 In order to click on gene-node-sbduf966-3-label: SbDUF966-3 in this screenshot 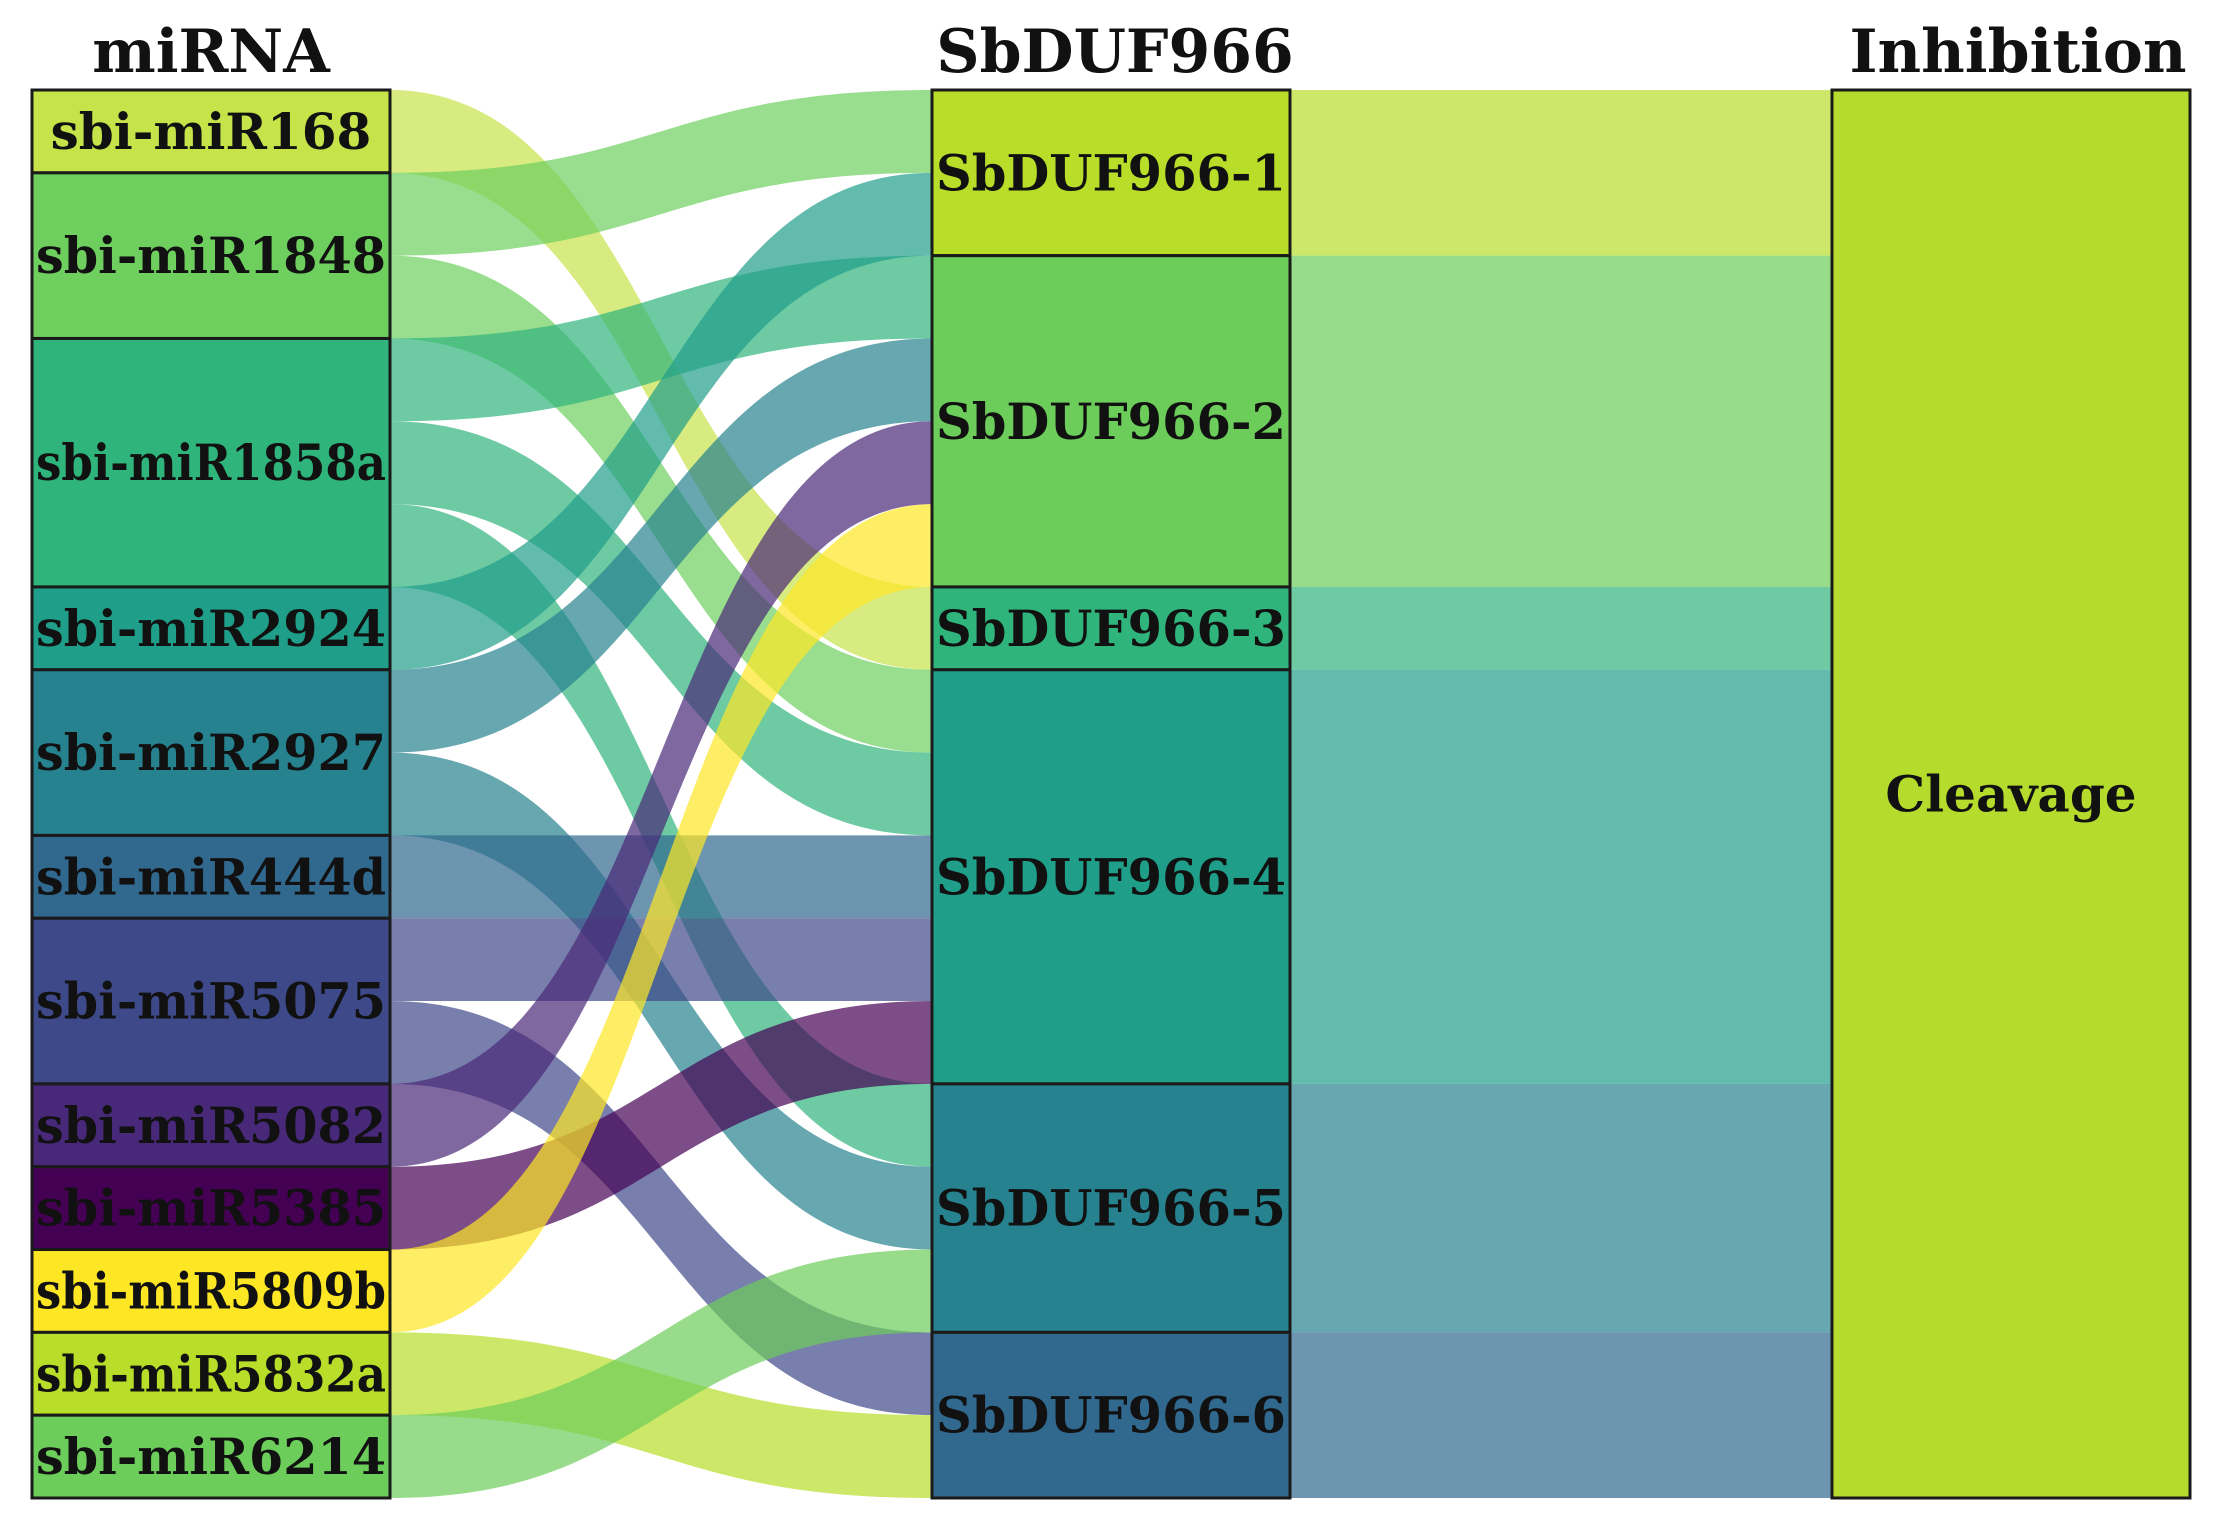, I will do `click(1111, 628)`.